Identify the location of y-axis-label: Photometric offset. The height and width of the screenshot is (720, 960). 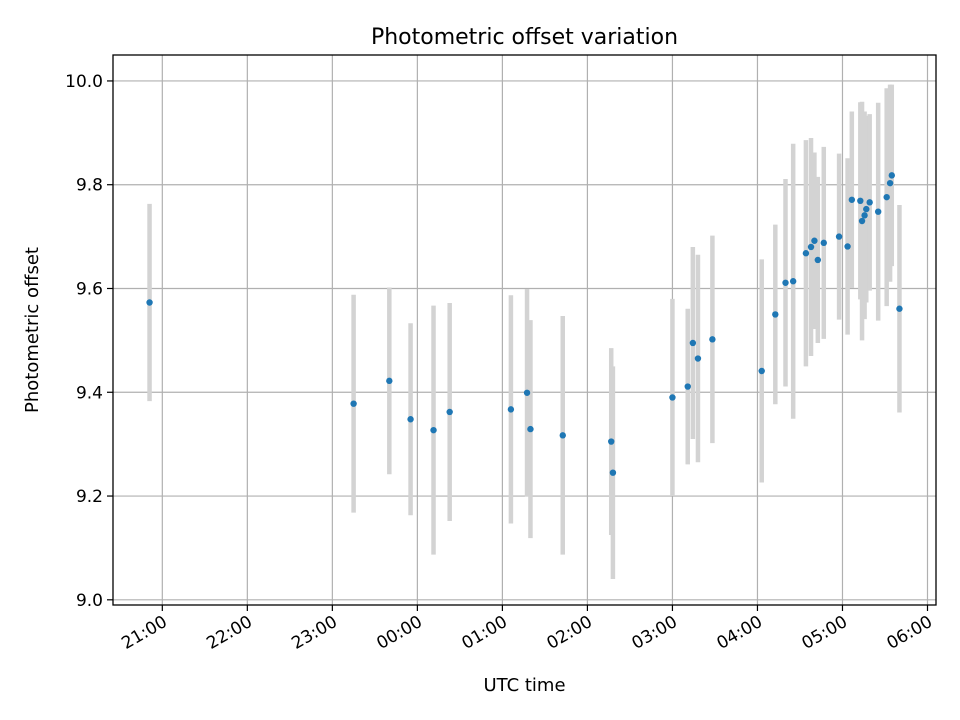
(32, 330).